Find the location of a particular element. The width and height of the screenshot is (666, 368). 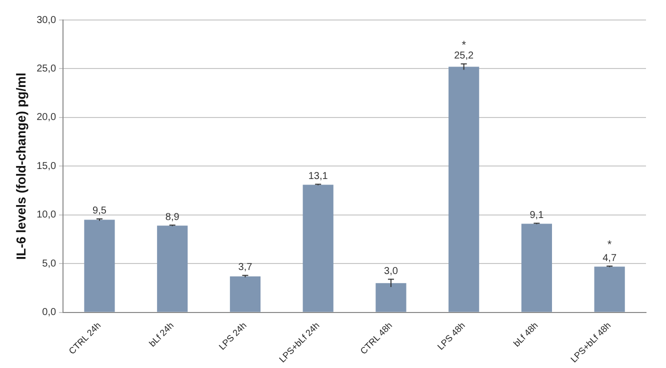

y-tick-label: 20,0 is located at coordinates (46, 118).